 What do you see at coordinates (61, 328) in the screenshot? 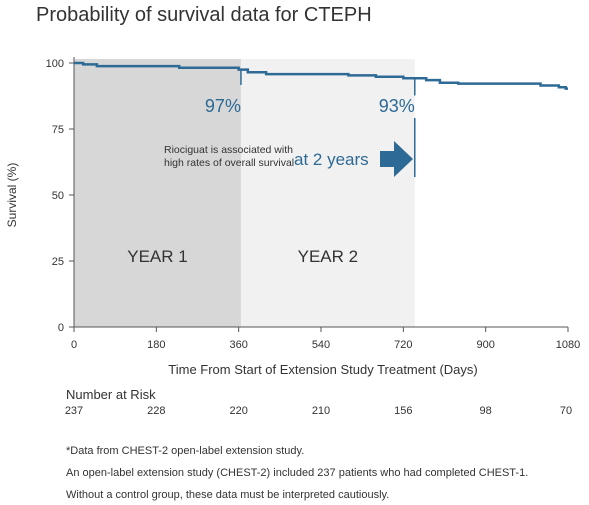
I see `y-tick-label: 0` at bounding box center [61, 328].